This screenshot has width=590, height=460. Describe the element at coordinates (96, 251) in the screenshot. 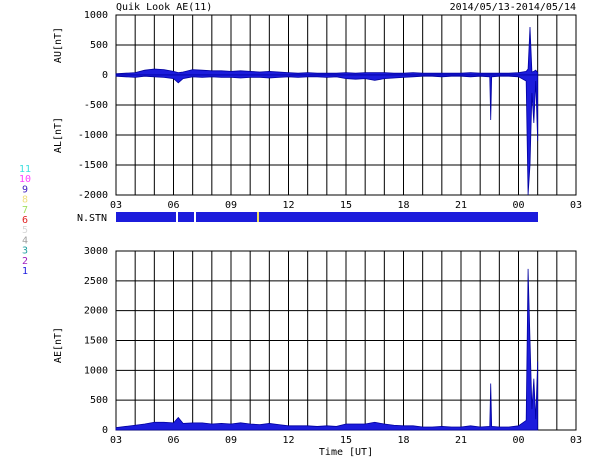

I see `y-tick-label: 3000` at that location.